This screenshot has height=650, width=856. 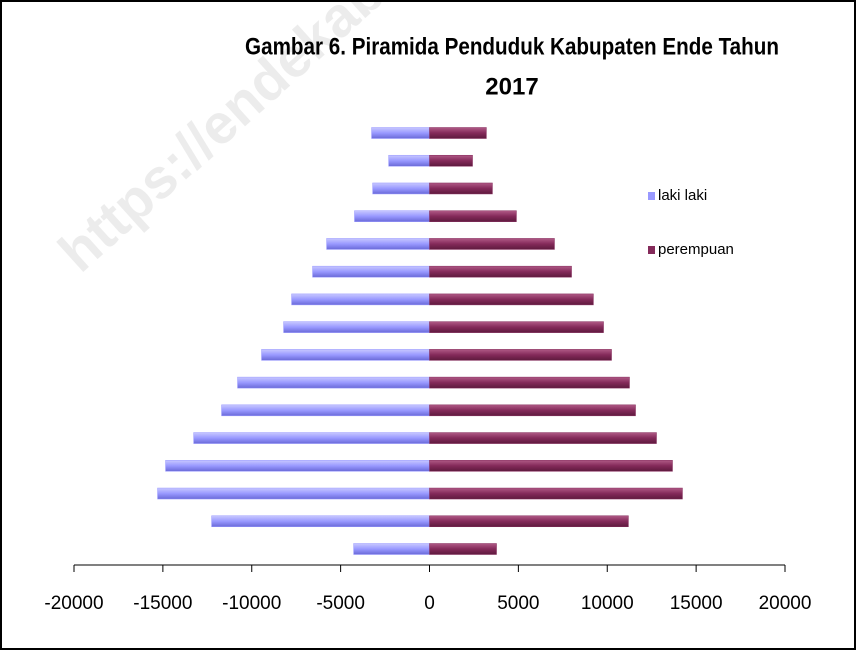 I want to click on legend-label: perempuan, so click(x=696, y=249).